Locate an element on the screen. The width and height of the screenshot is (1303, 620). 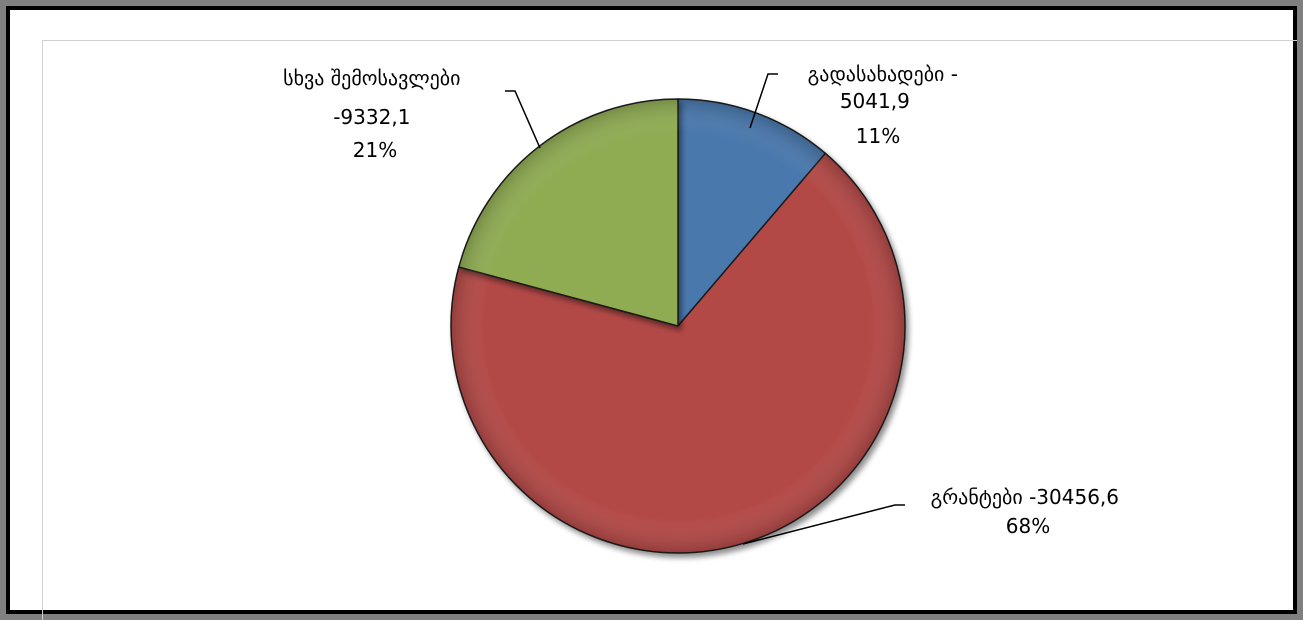
data-label-taxes-line3: 11% is located at coordinates (878, 136).